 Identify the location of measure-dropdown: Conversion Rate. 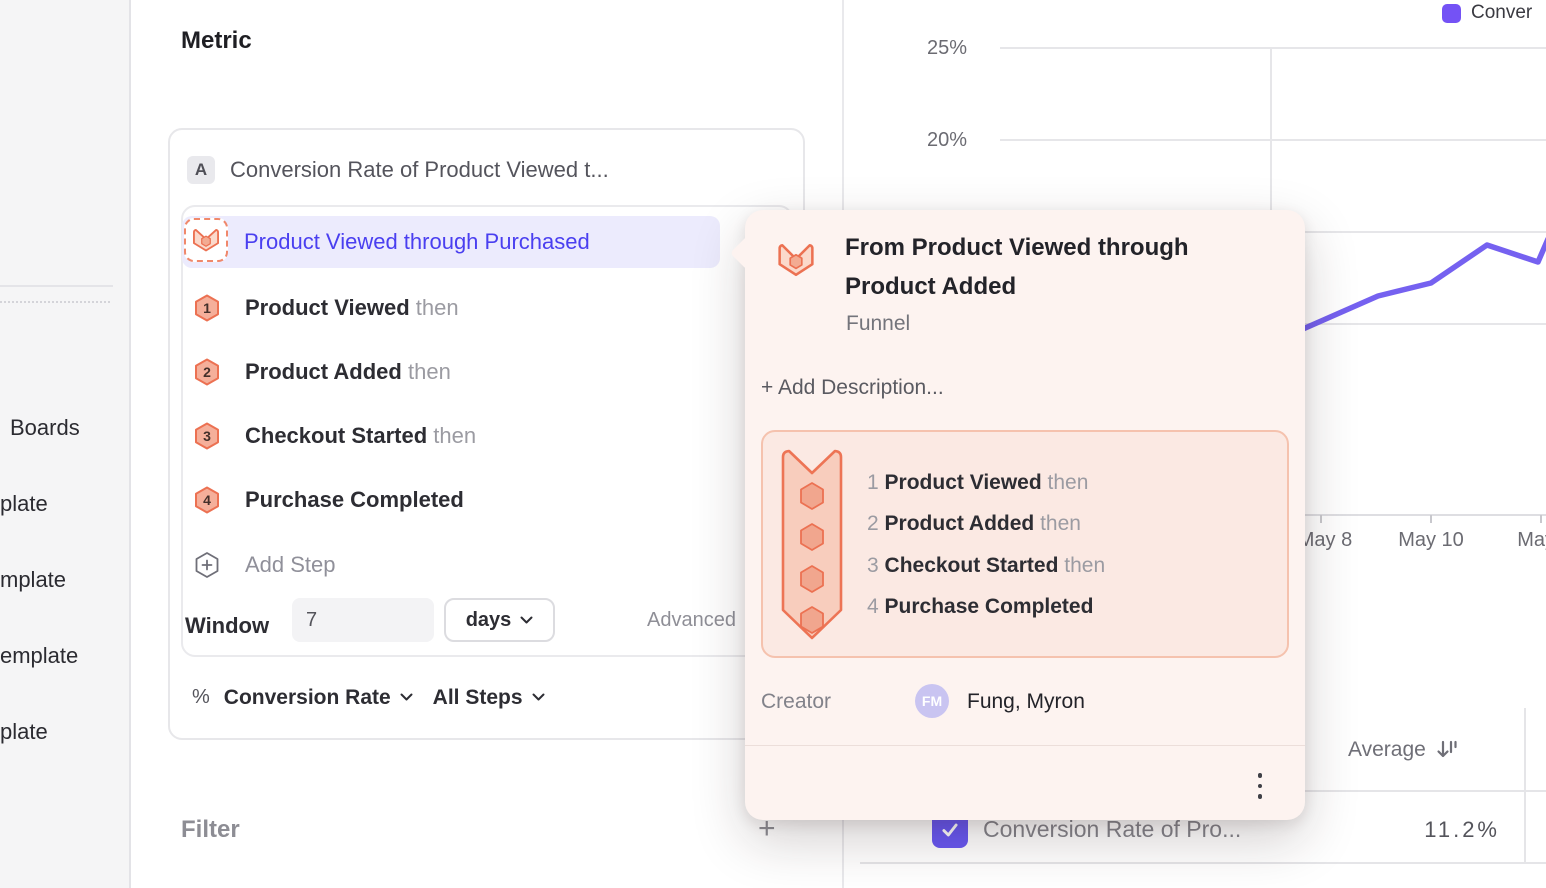
(307, 697).